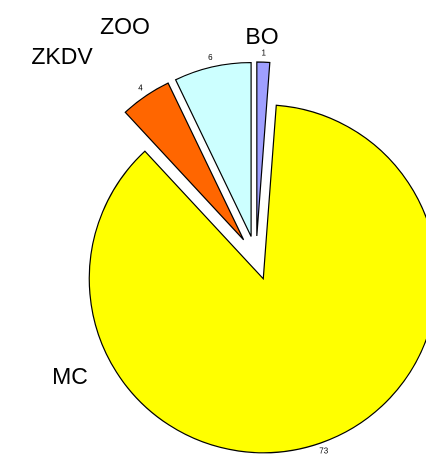 This screenshot has width=426, height=462. Describe the element at coordinates (140, 88) in the screenshot. I see `value-label: 4` at that location.